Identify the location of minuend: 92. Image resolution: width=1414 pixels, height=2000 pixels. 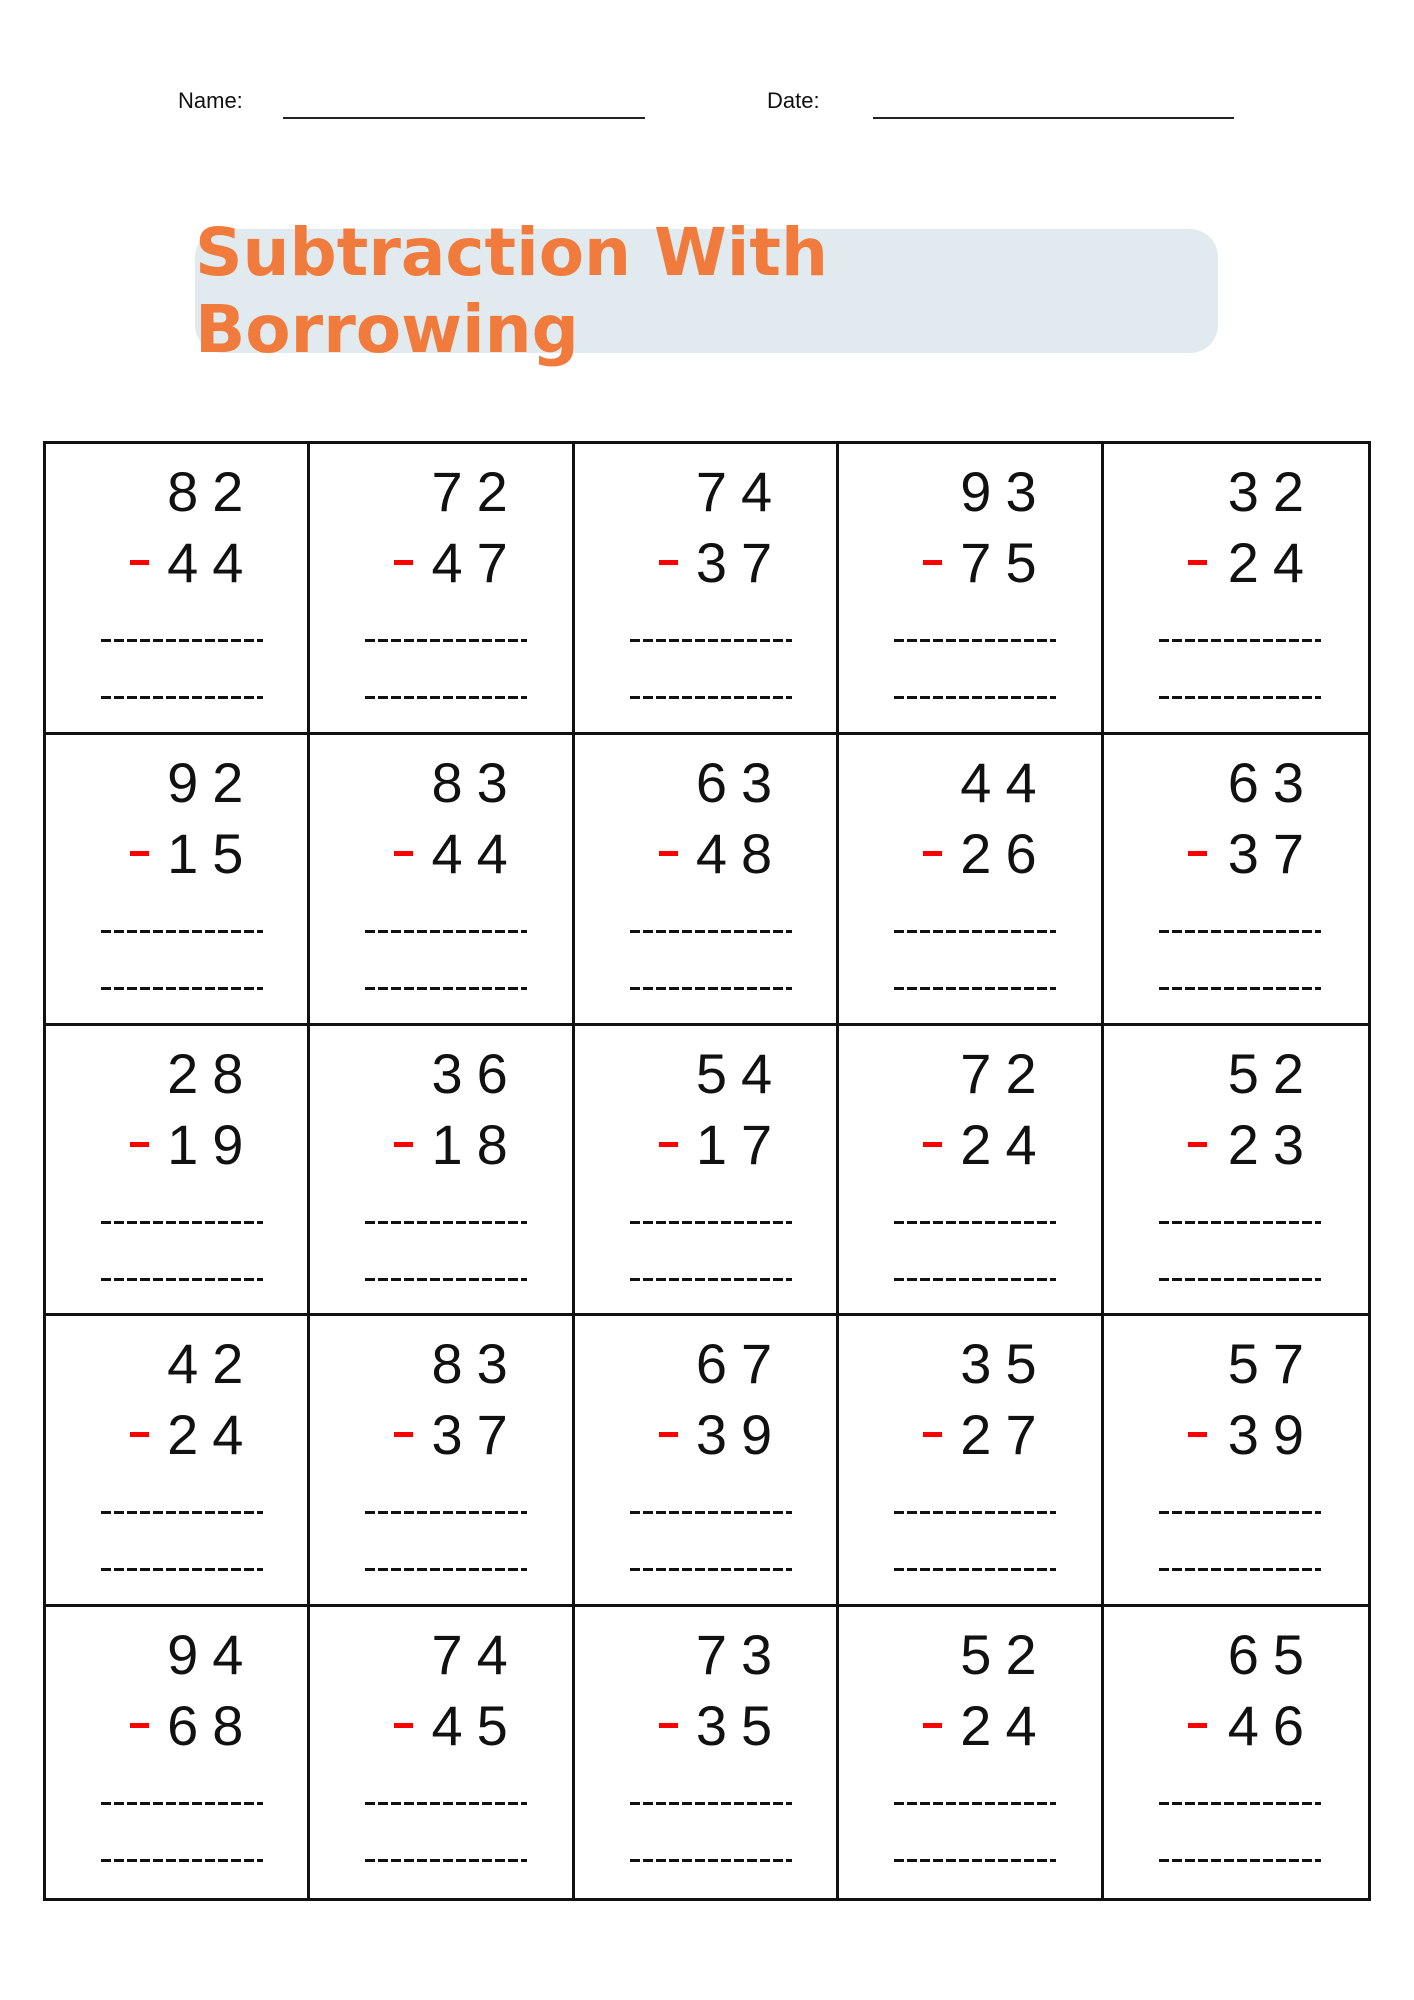
(212, 782).